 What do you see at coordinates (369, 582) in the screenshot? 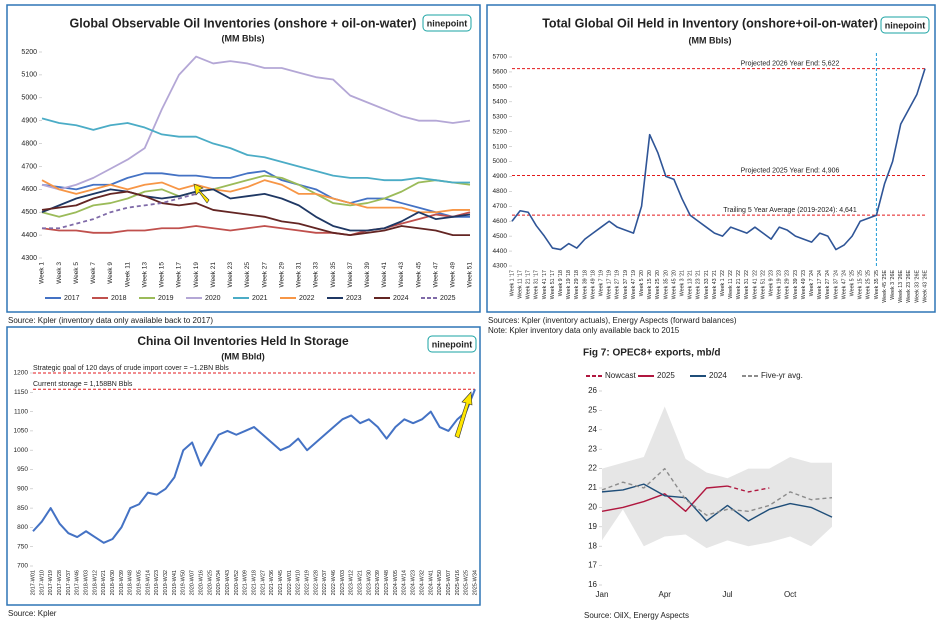
I see `x-tick-label: 2023-W30` at bounding box center [369, 582].